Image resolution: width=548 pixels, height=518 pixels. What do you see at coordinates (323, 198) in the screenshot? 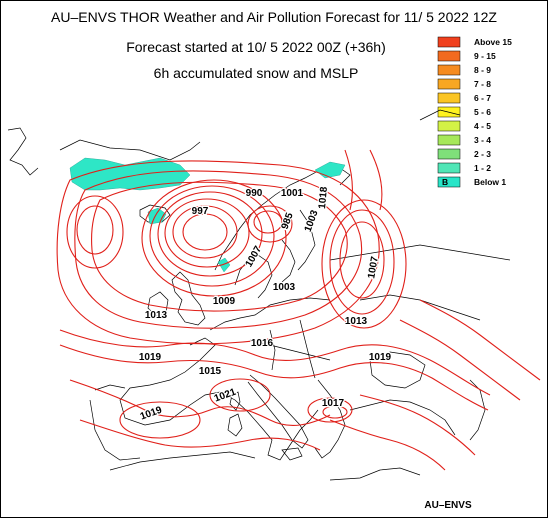
I see `isobar-label: 1018` at bounding box center [323, 198].